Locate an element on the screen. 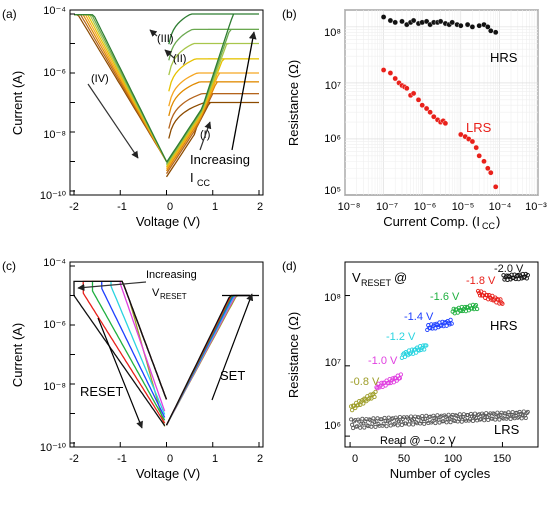 This screenshot has height=505, width=550. a-annot-III: (III) is located at coordinates (165, 39).